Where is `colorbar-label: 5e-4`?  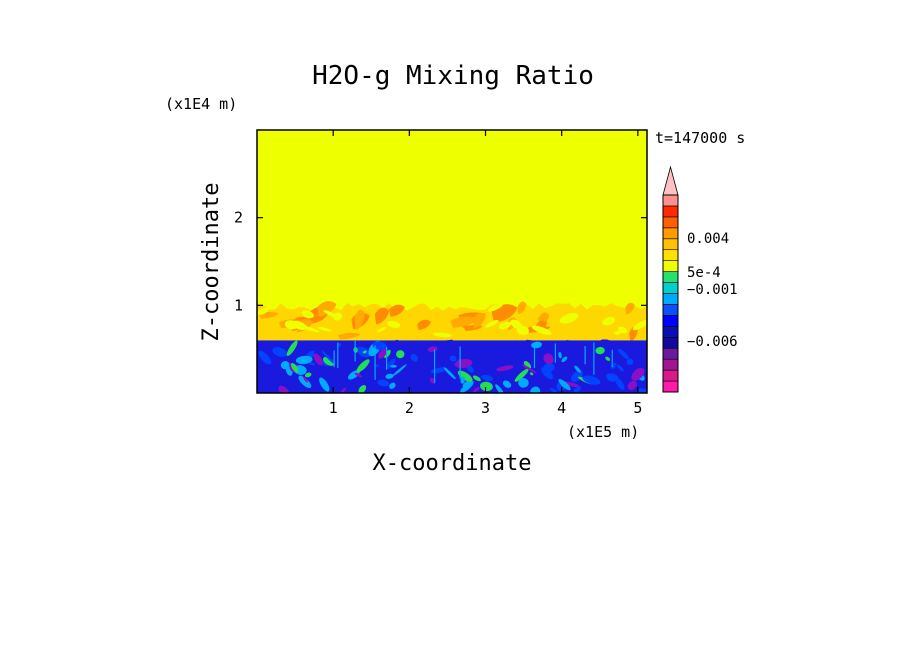
colorbar-label: 5e-4 is located at coordinates (704, 273).